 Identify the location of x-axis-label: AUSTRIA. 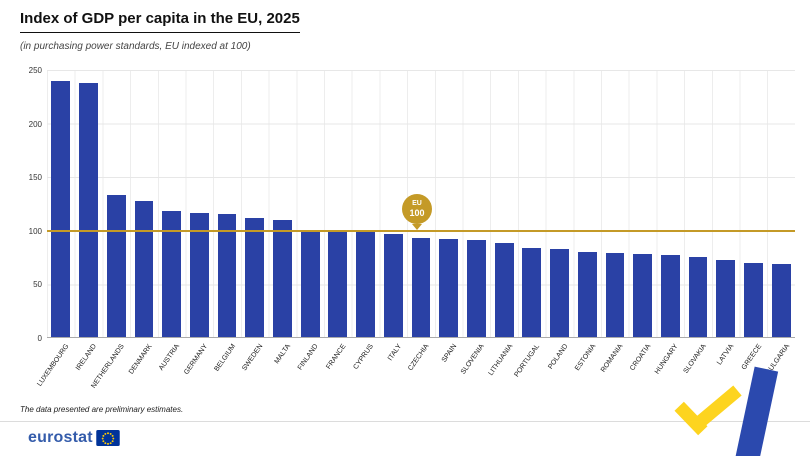
(170, 357).